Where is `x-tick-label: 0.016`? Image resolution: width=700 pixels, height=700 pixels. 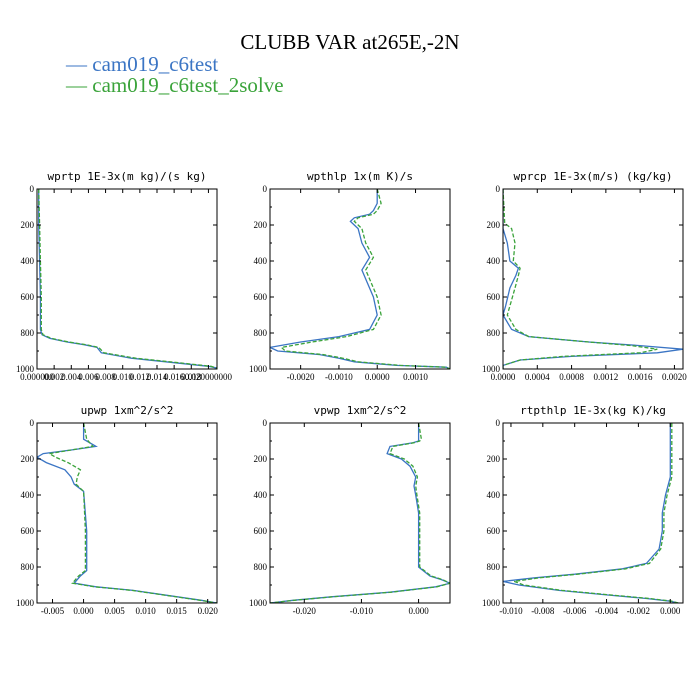
x-tick-label: 0.016 is located at coordinates (174, 377).